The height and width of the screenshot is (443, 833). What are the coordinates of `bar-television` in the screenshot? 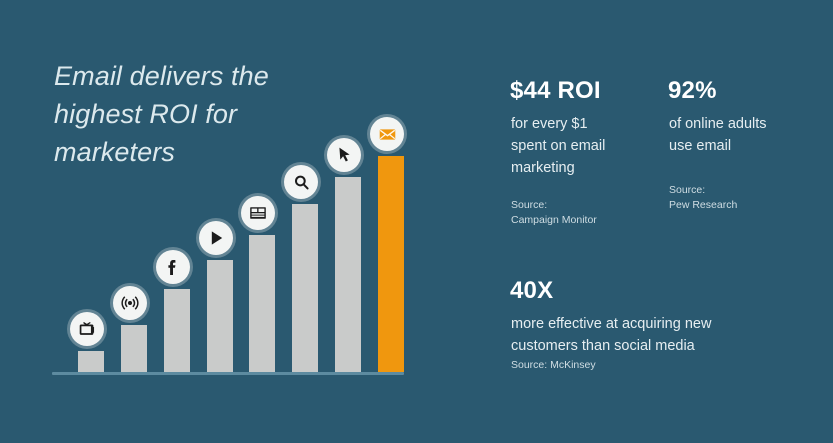 It's located at (91, 361).